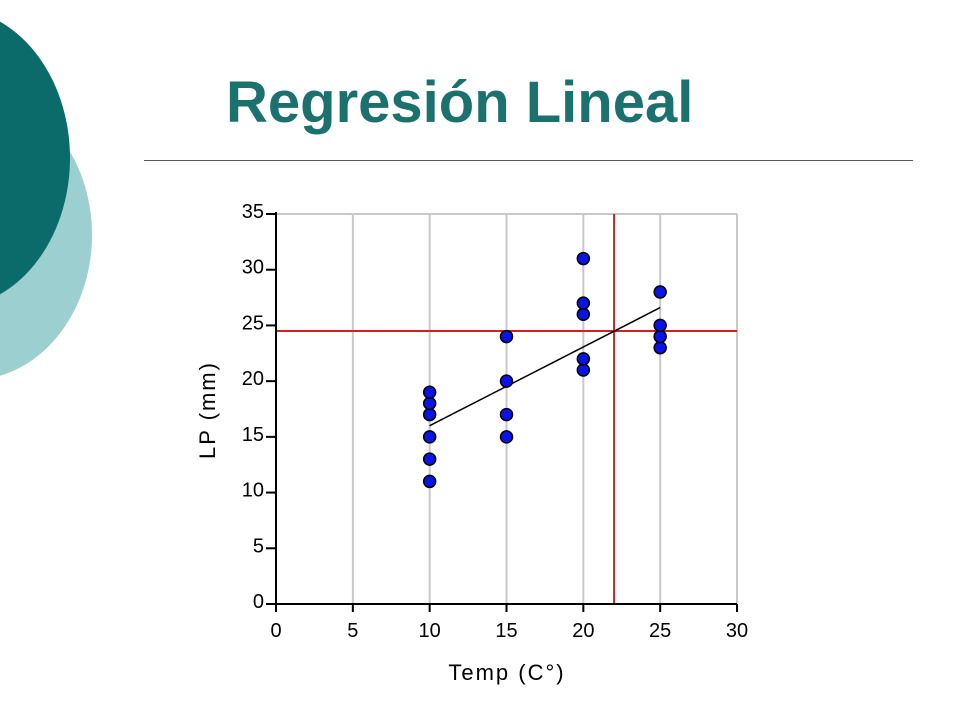 The image size is (960, 720). I want to click on data-points, so click(544, 370).